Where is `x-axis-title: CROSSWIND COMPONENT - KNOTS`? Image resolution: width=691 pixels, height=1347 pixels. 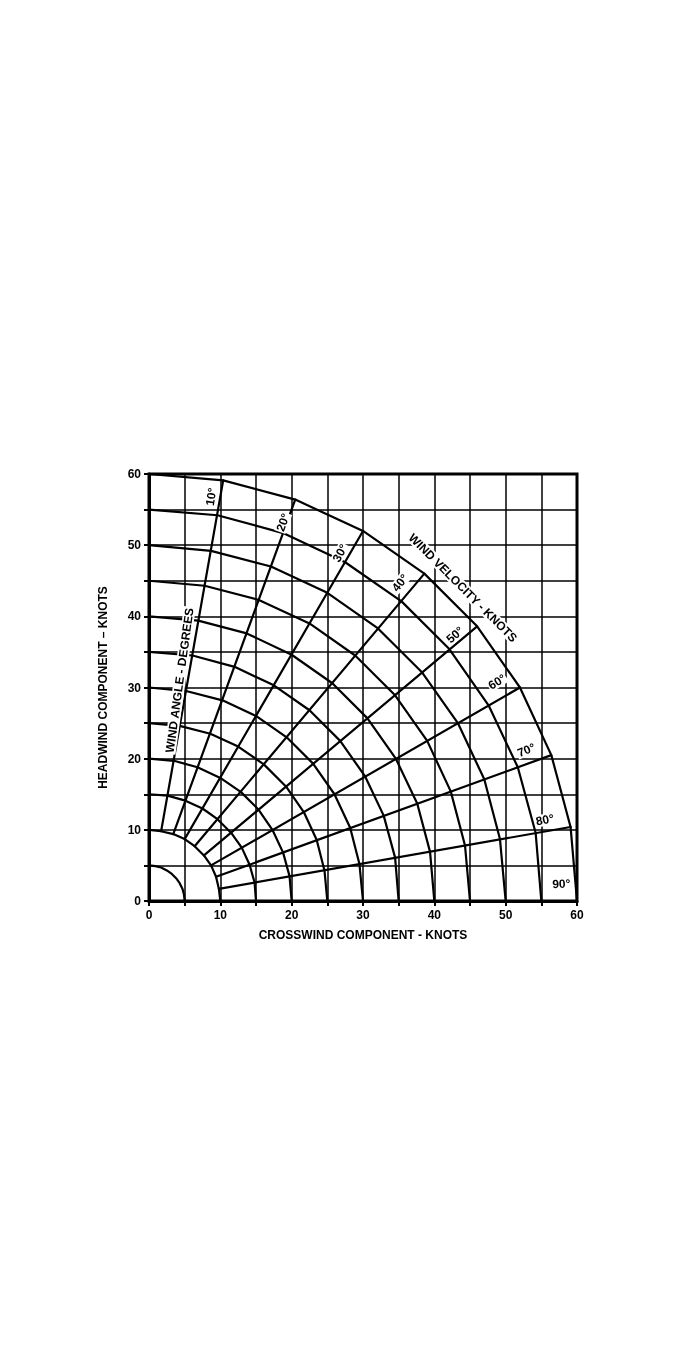
x-axis-title: CROSSWIND COMPONENT - KNOTS is located at coordinates (363, 935).